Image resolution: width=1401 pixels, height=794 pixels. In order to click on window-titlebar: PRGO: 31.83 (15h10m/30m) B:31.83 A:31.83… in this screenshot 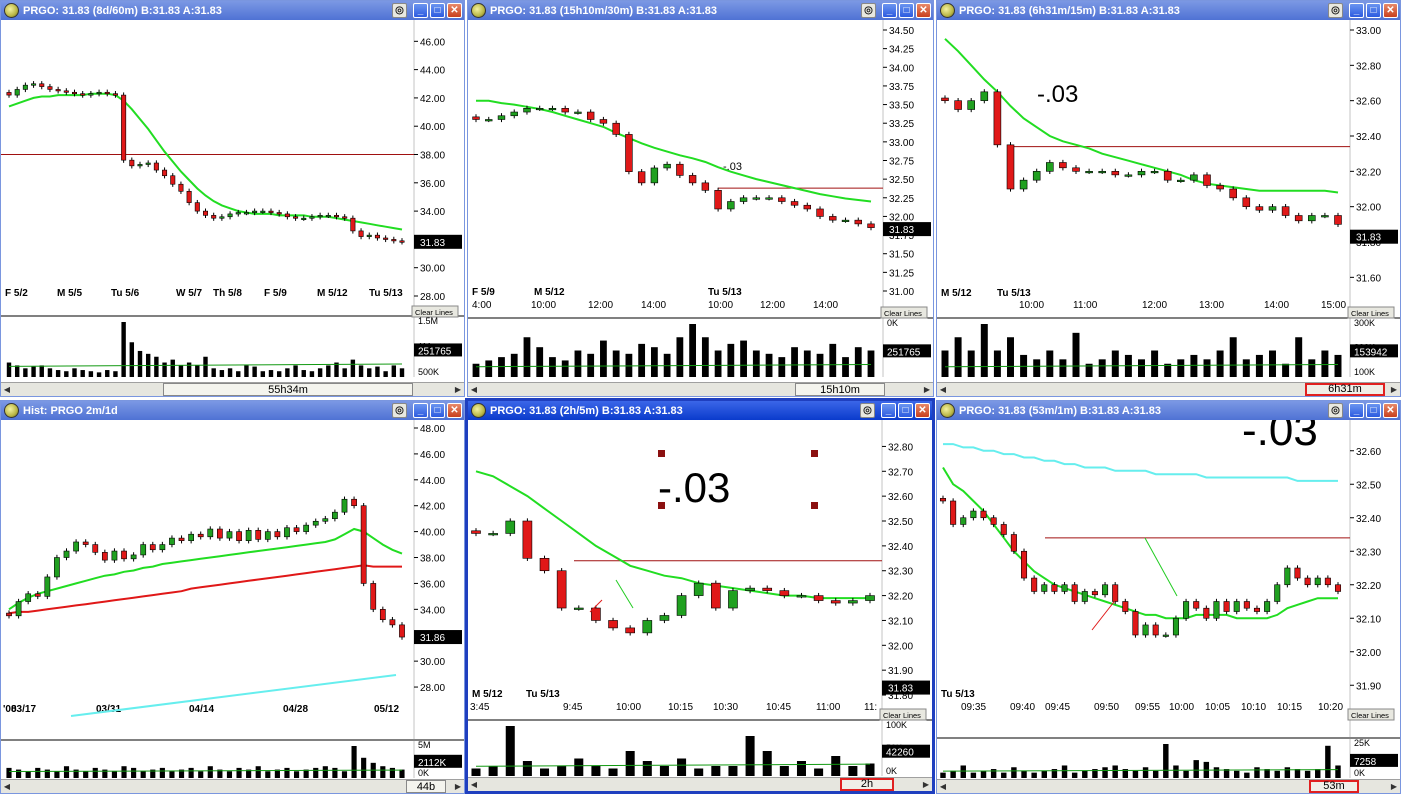, I will do `click(700, 10)`.